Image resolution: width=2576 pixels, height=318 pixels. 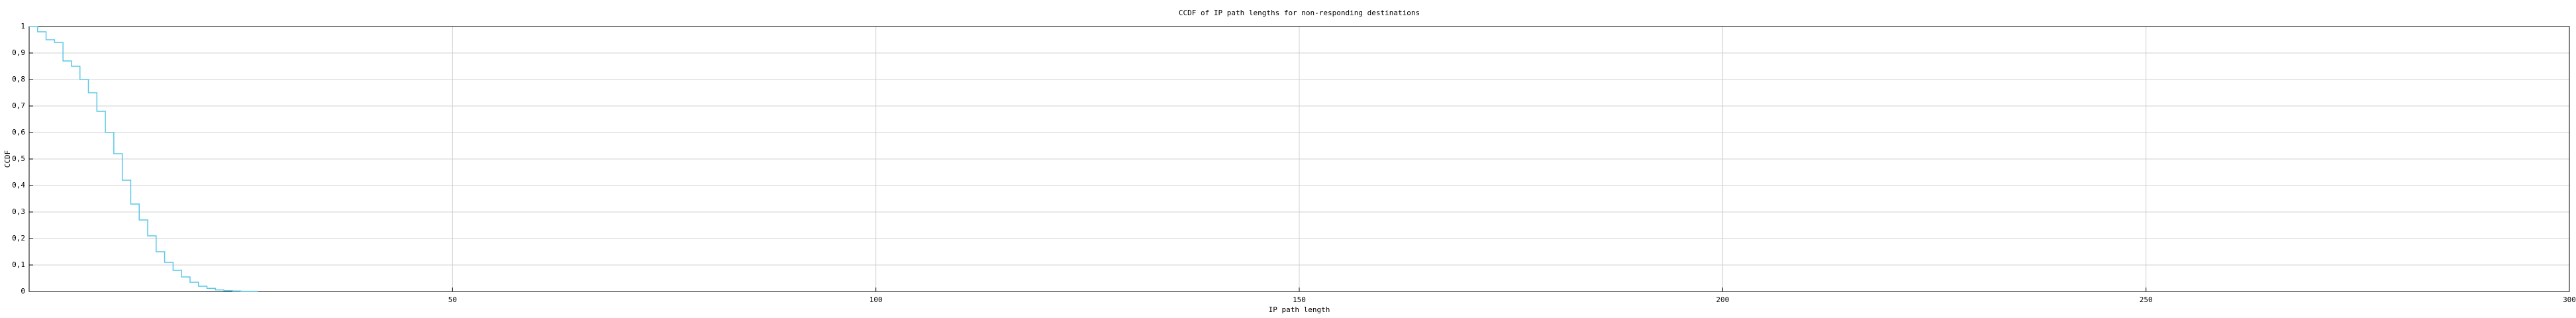 I want to click on x-tick-label: 50, so click(x=452, y=299).